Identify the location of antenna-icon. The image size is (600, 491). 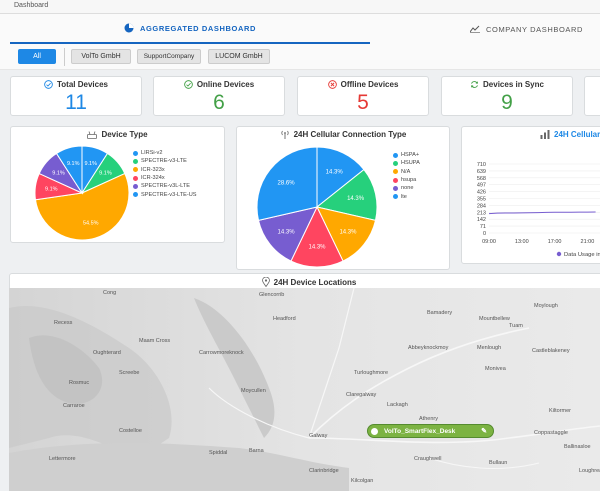
(285, 134).